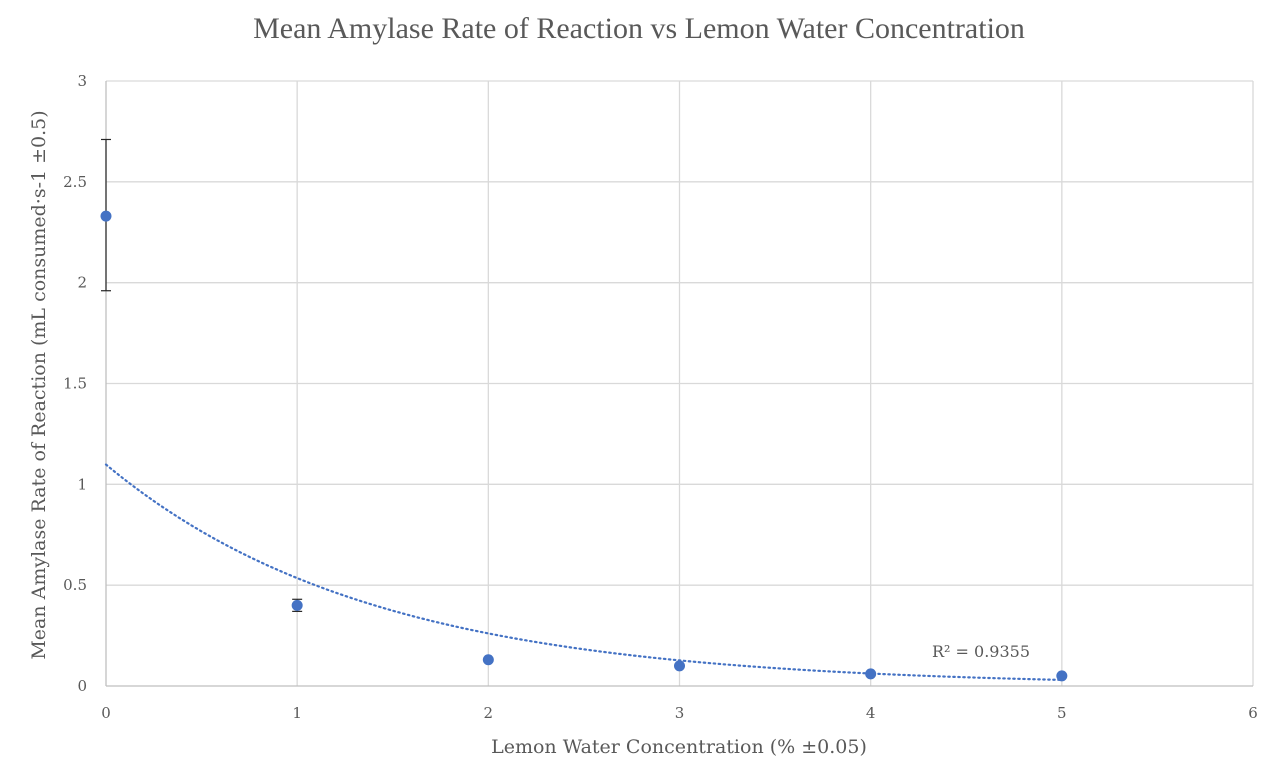  I want to click on y-tick-label: 3, so click(82, 81).